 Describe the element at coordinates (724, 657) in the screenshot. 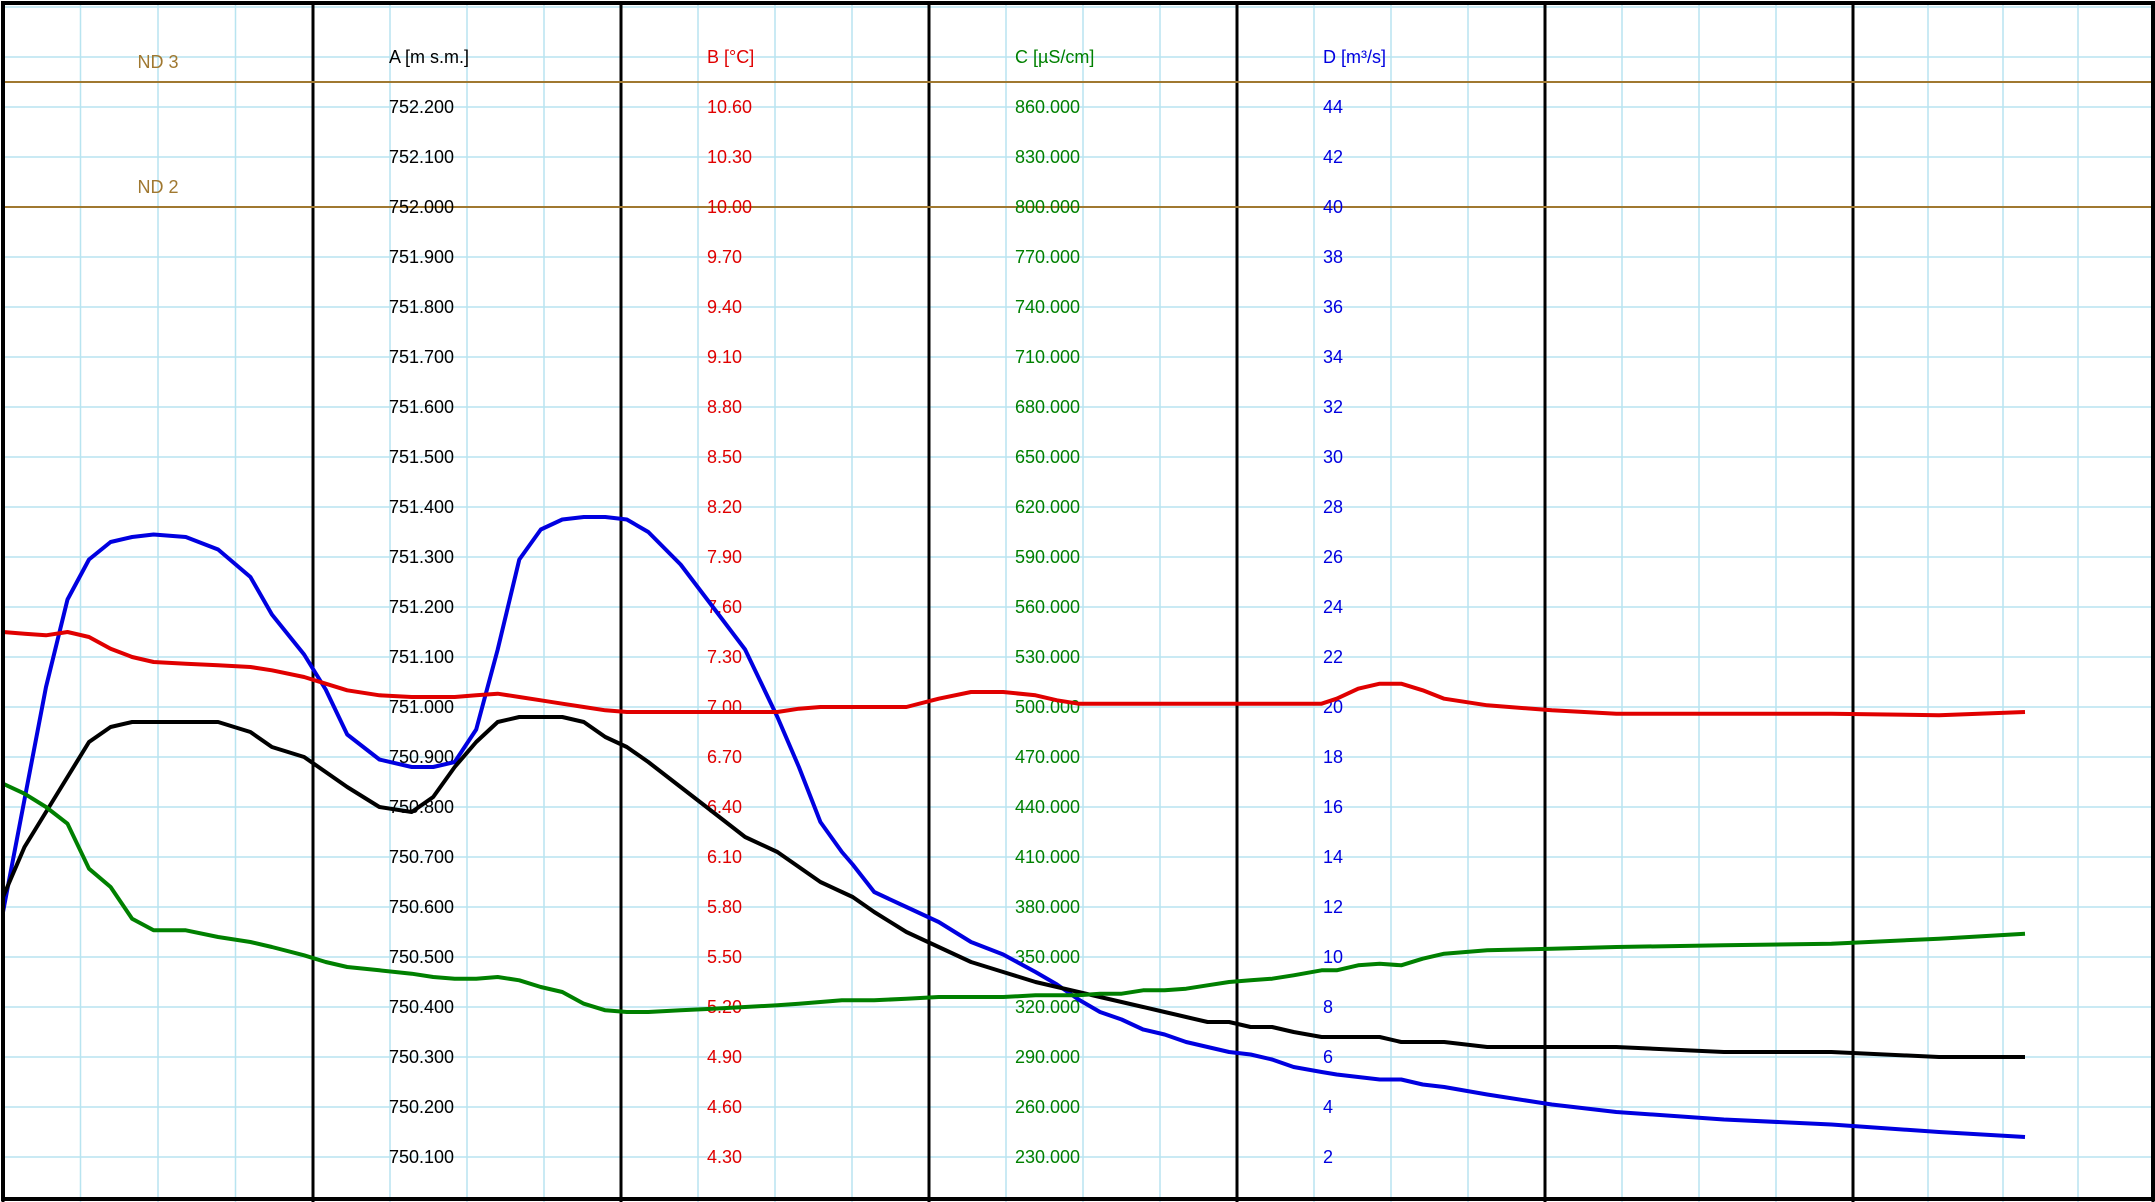

I see `tick-label: 7.30` at that location.